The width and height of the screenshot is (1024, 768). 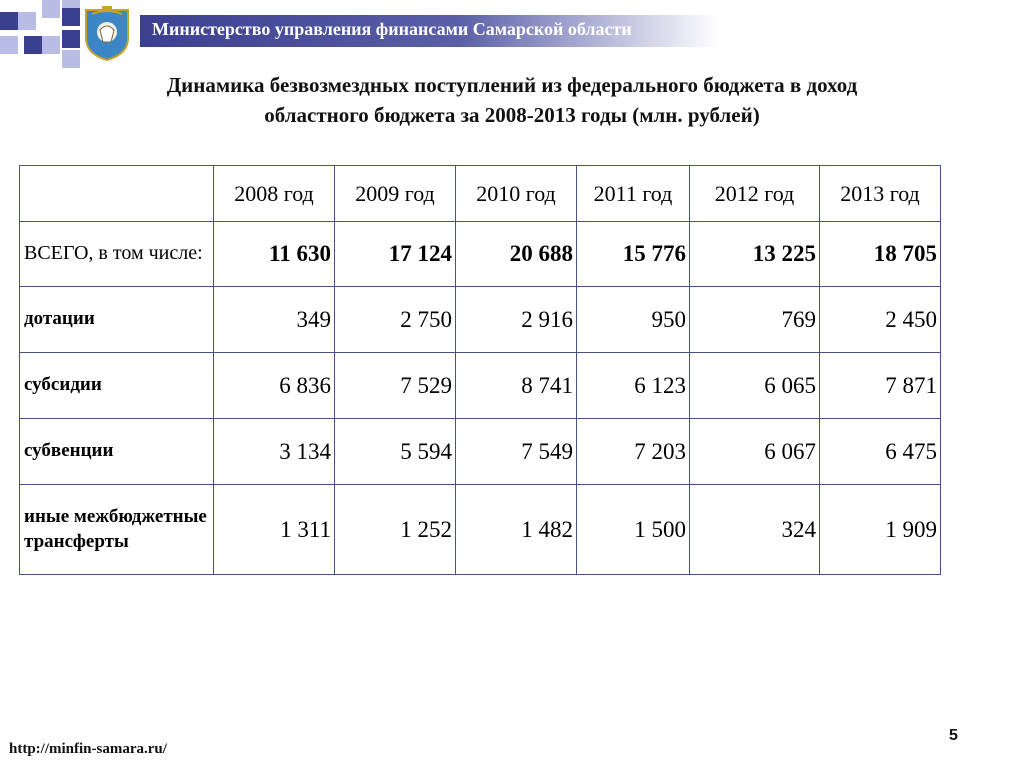 What do you see at coordinates (395, 254) in the screenshot?
I see `cell-value: 17 124` at bounding box center [395, 254].